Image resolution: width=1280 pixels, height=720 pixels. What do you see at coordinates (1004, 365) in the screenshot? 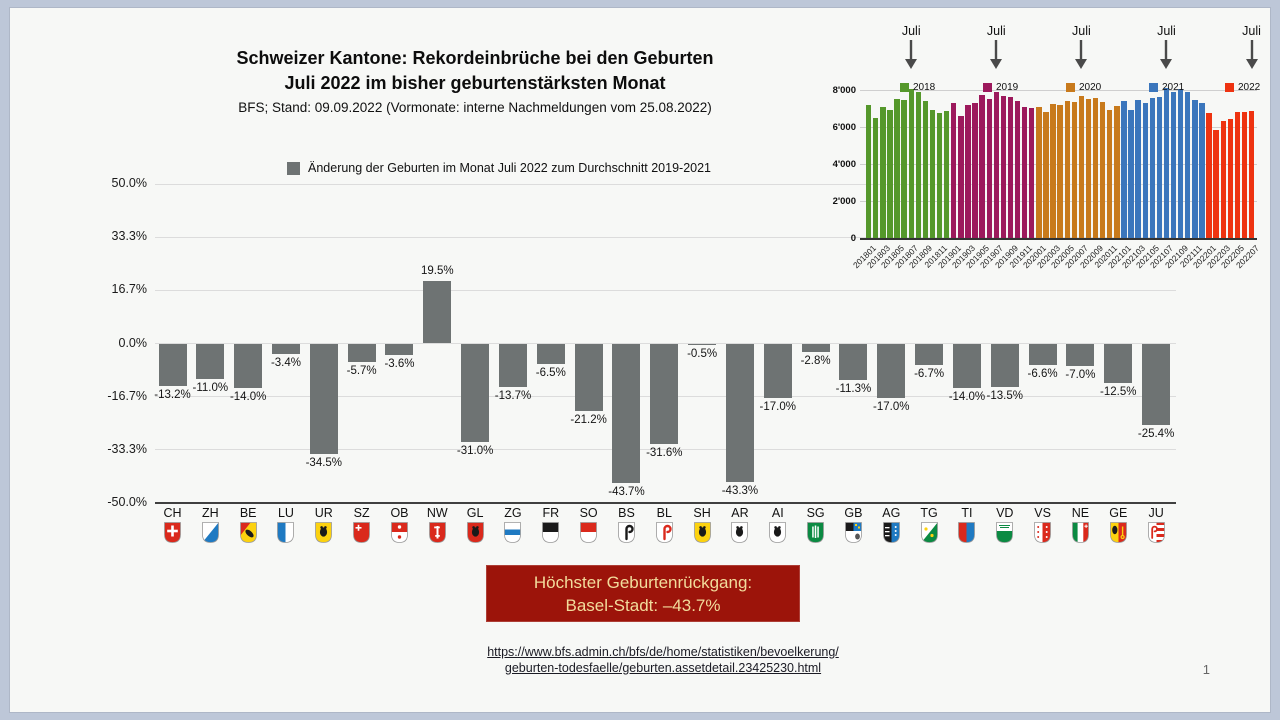
I see `bar-VD` at bounding box center [1004, 365].